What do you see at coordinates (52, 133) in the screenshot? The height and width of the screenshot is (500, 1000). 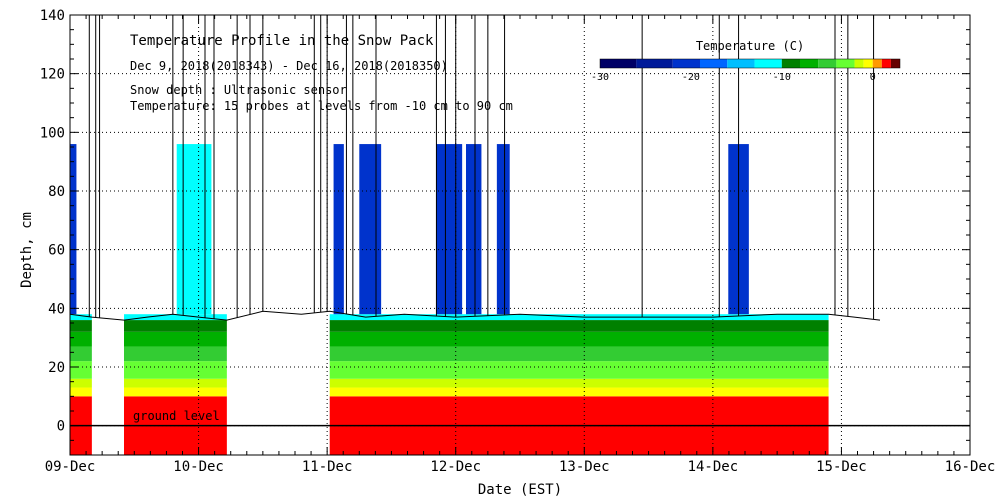 I see `y-tick-label-5: 100` at bounding box center [52, 133].